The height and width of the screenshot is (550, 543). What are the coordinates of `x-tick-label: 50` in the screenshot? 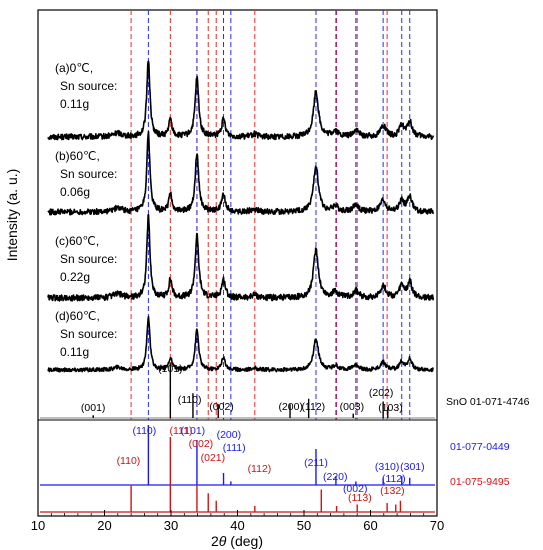 It's located at (304, 525).